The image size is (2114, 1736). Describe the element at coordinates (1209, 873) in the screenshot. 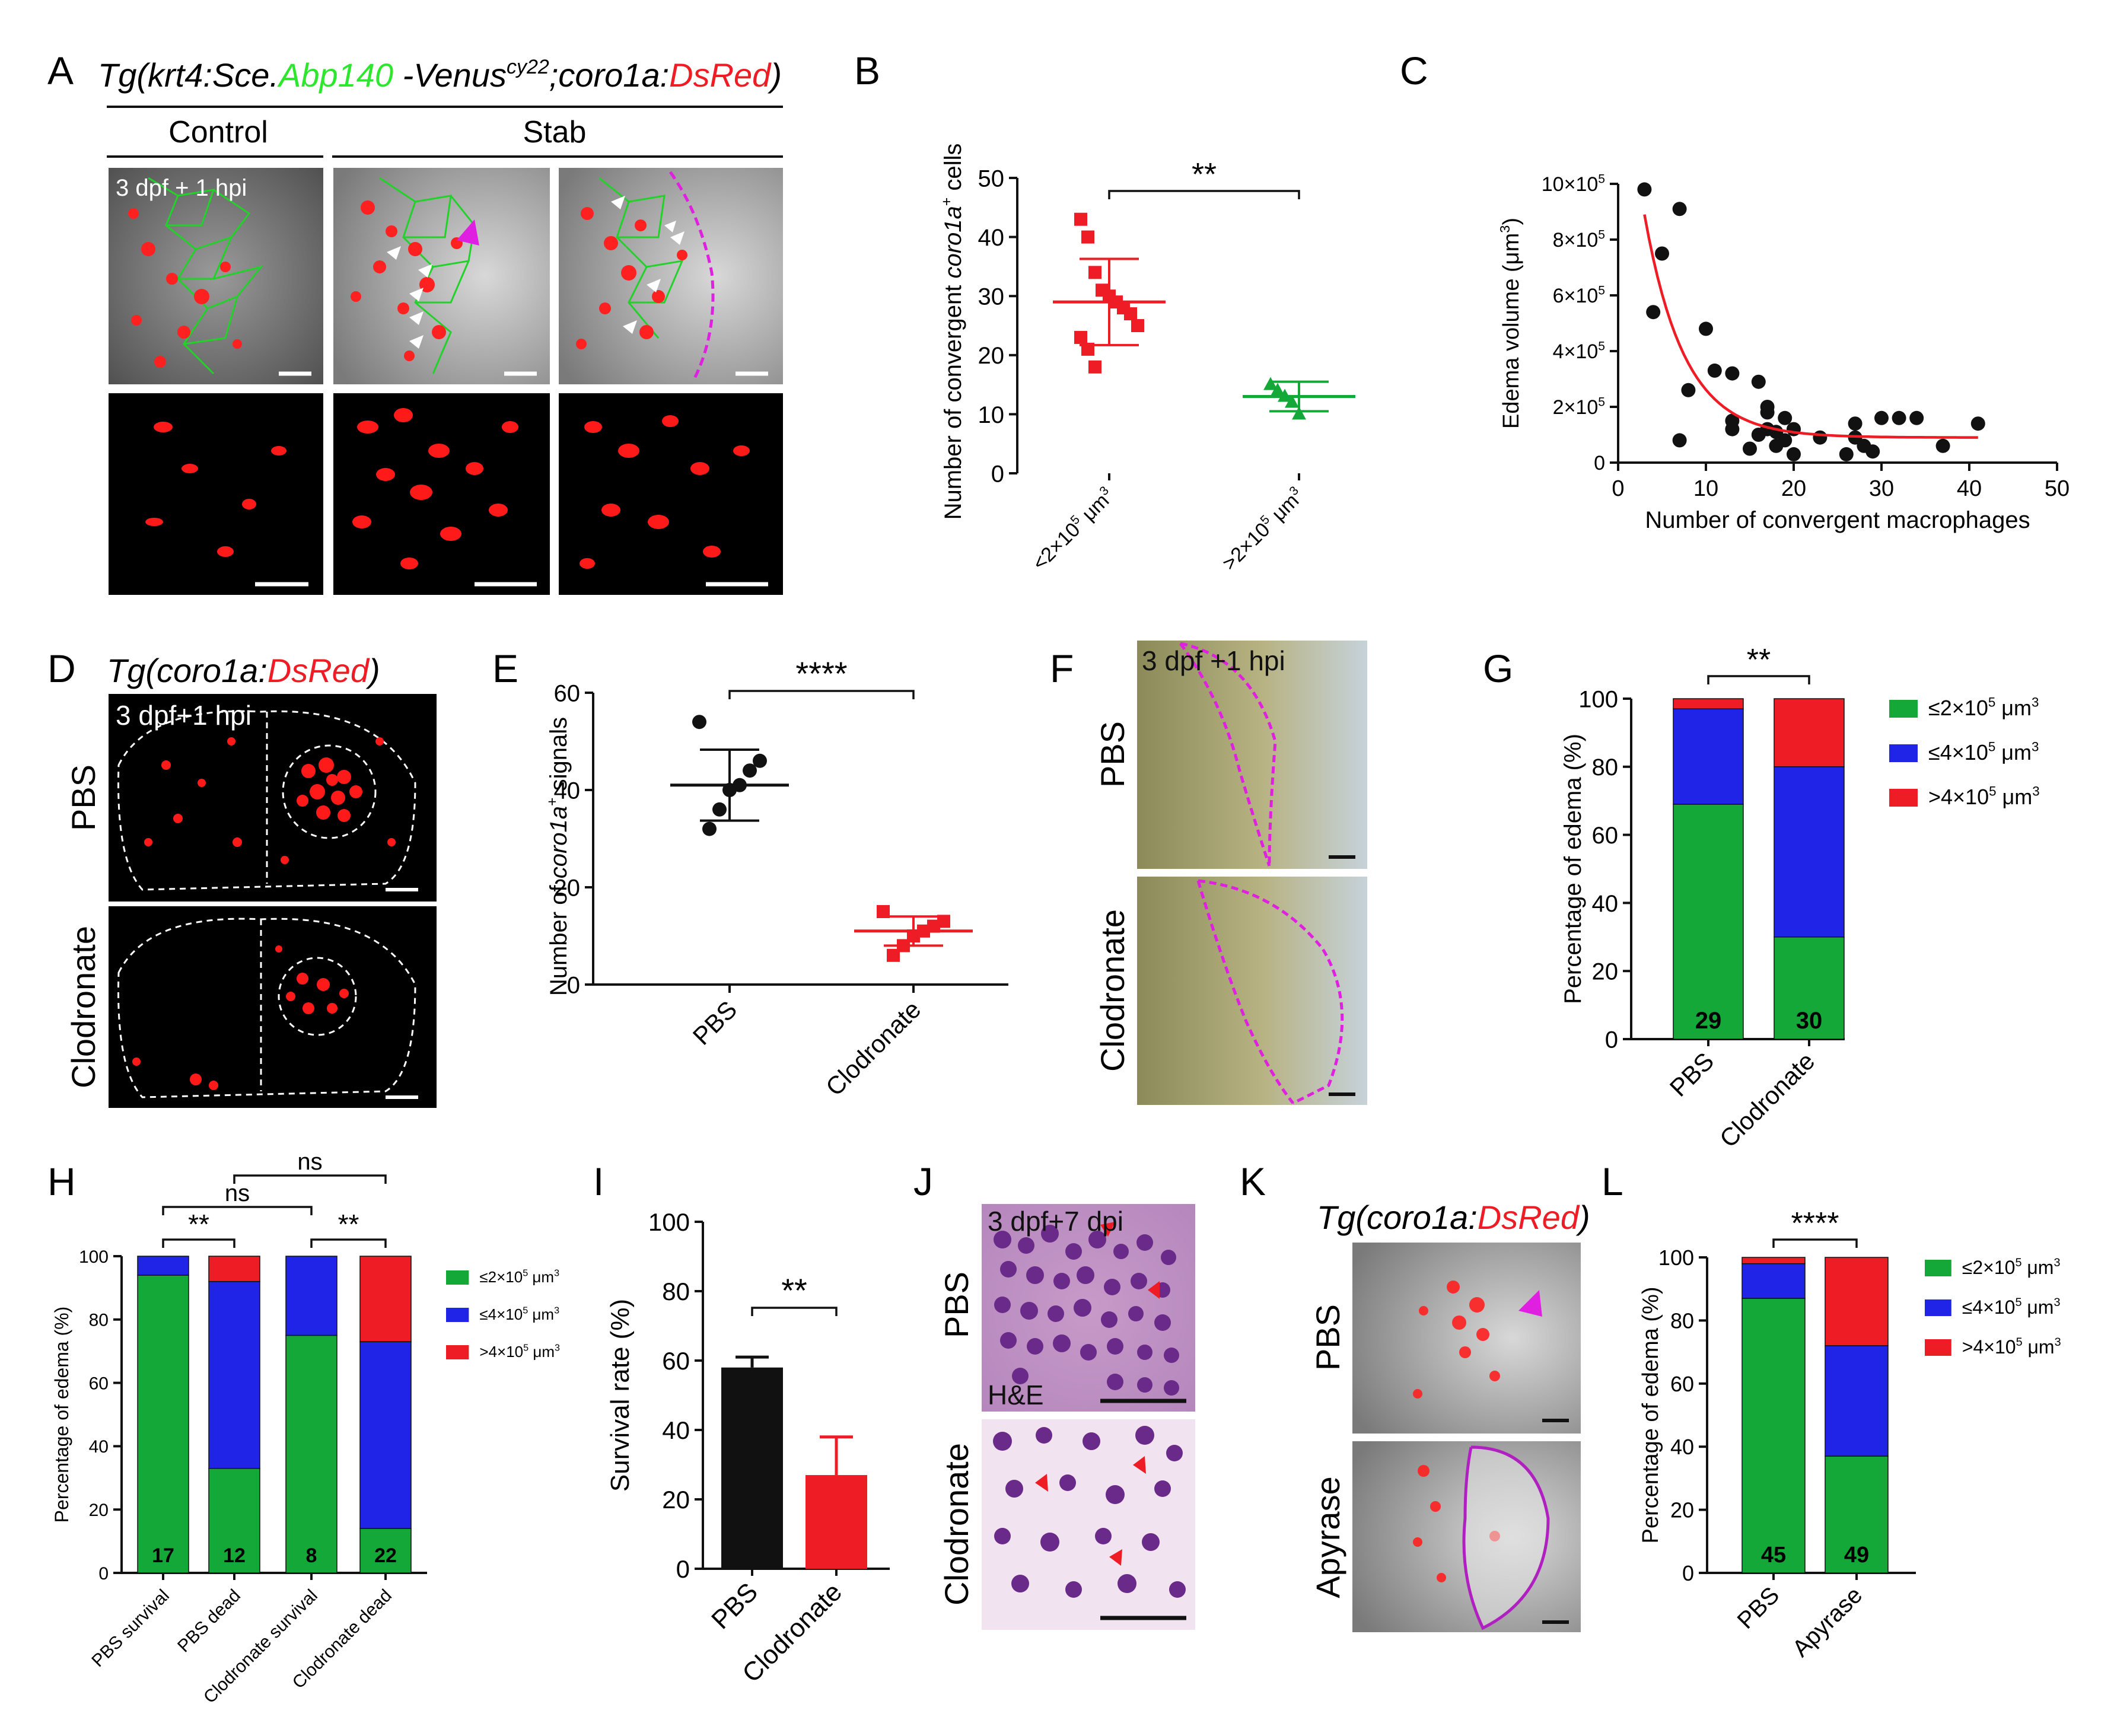

I see `panel-f: F 3 dpf +1 hpi PBS Clodronate` at that location.